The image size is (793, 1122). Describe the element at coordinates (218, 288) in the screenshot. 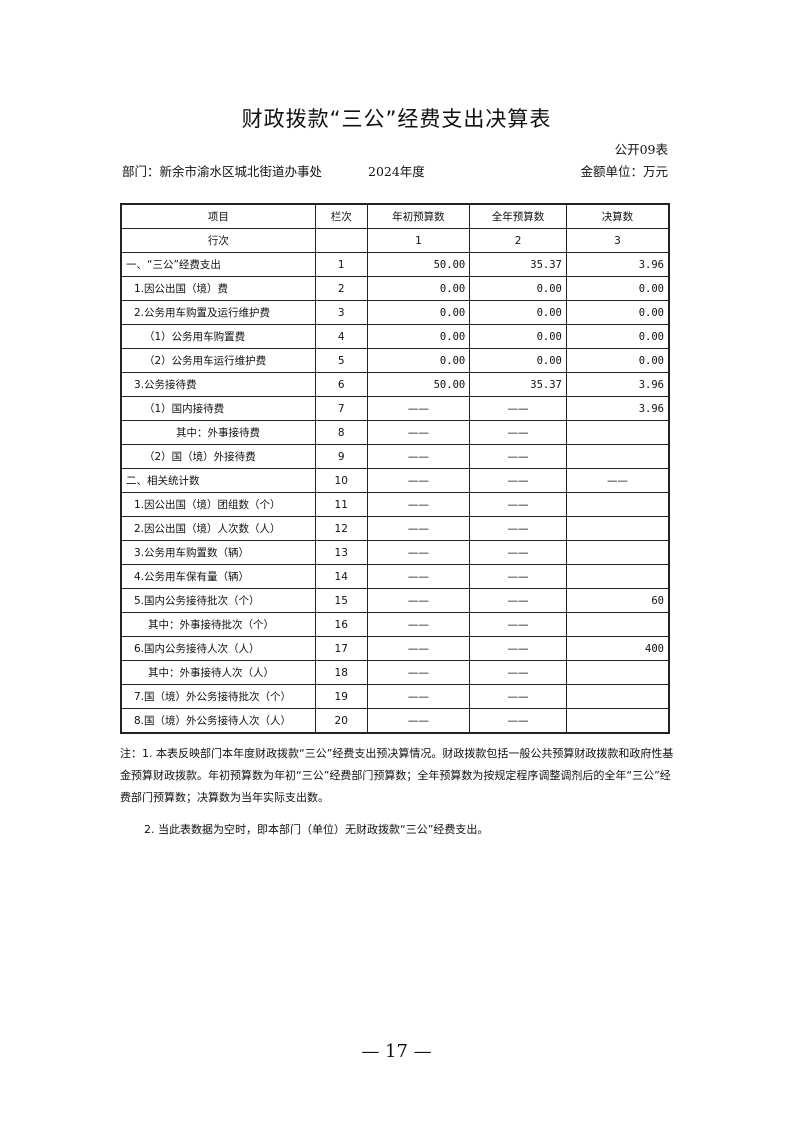

I see `table-cell: 1.因公出国（境）费` at that location.